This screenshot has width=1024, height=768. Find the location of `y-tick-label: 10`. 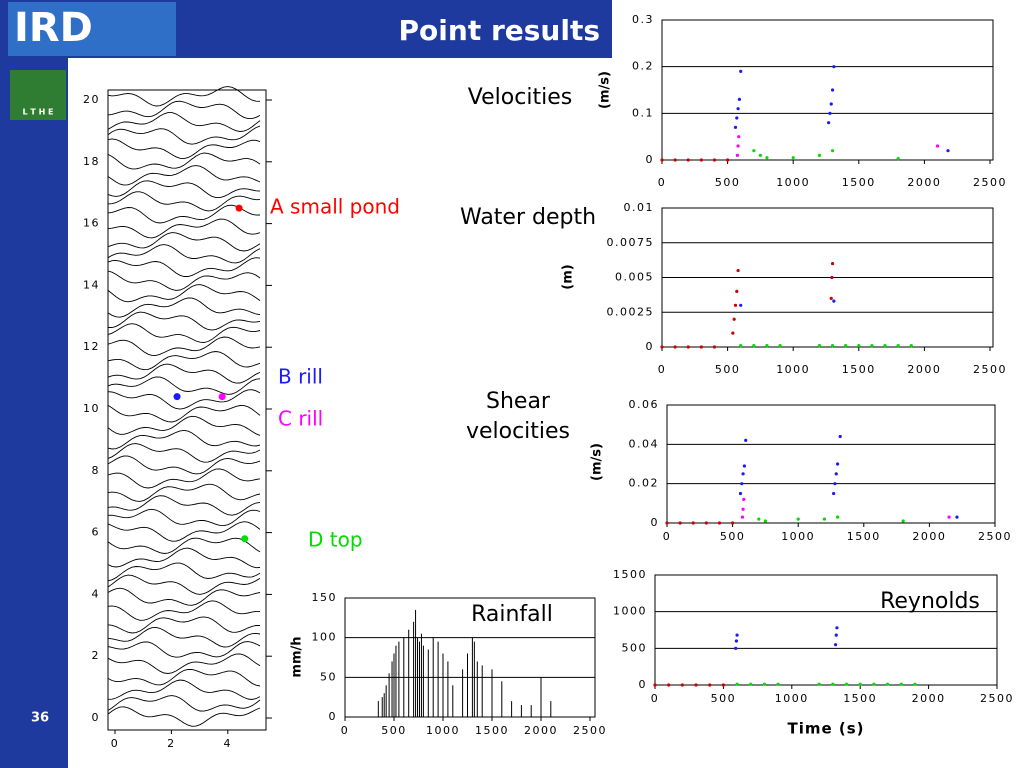

y-tick-label: 10 is located at coordinates (91, 408).